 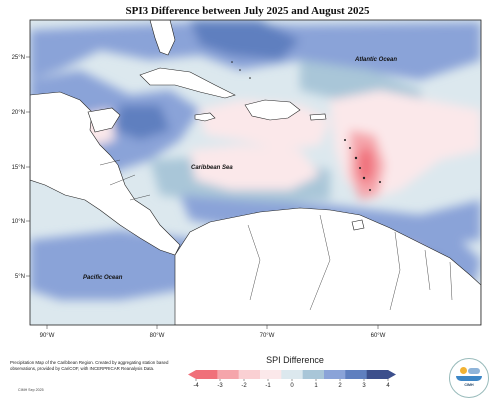 What do you see at coordinates (388, 386) in the screenshot?
I see `colorbar-tick-label: 4` at bounding box center [388, 386].